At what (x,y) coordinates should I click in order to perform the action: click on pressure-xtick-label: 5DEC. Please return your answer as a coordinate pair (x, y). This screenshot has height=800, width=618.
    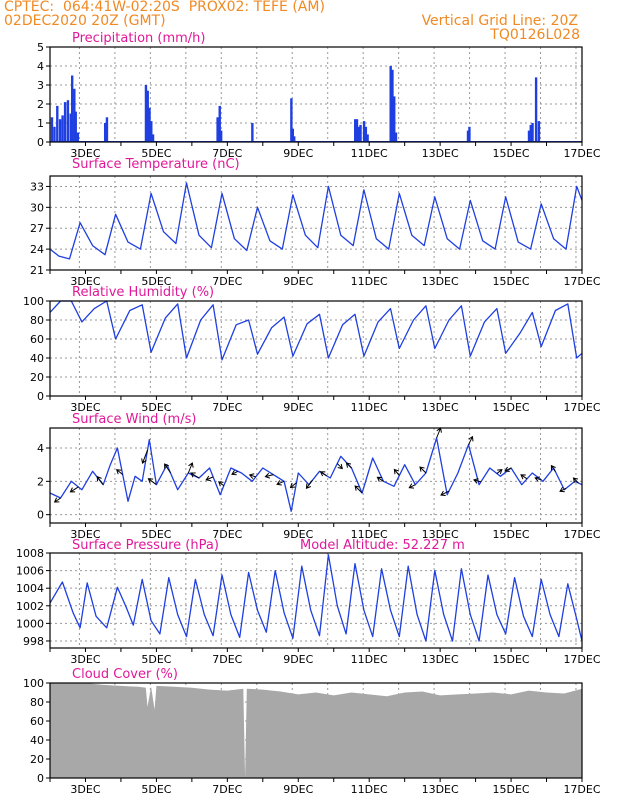
    Looking at the image, I should click on (156, 659).